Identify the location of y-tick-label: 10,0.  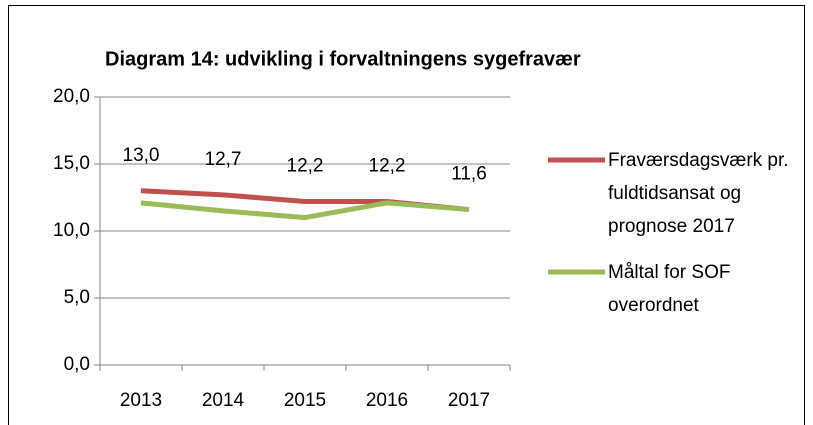
(71, 230).